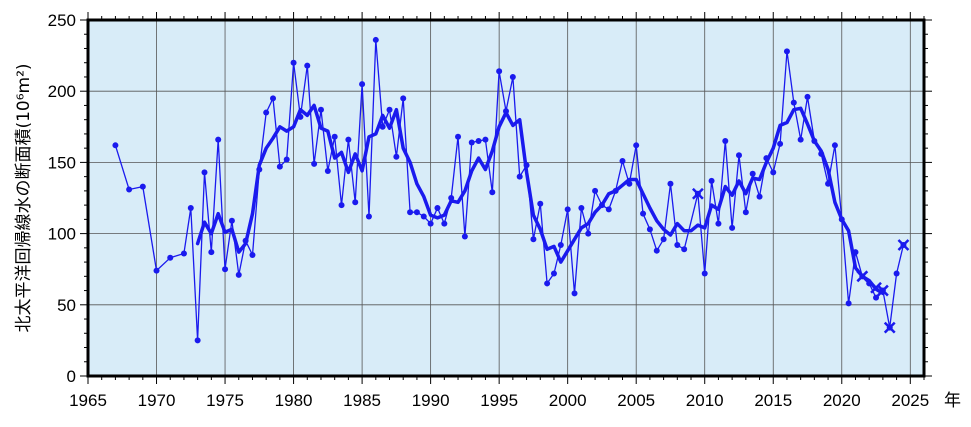 This screenshot has height=427, width=971. I want to click on x-tick-label-1990: 1990, so click(431, 400).